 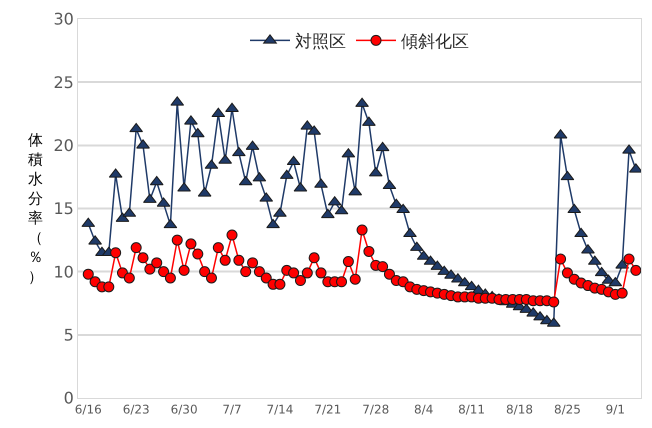 What do you see at coordinates (136, 409) in the screenshot?
I see `x-tick-label: 6/23` at bounding box center [136, 409].